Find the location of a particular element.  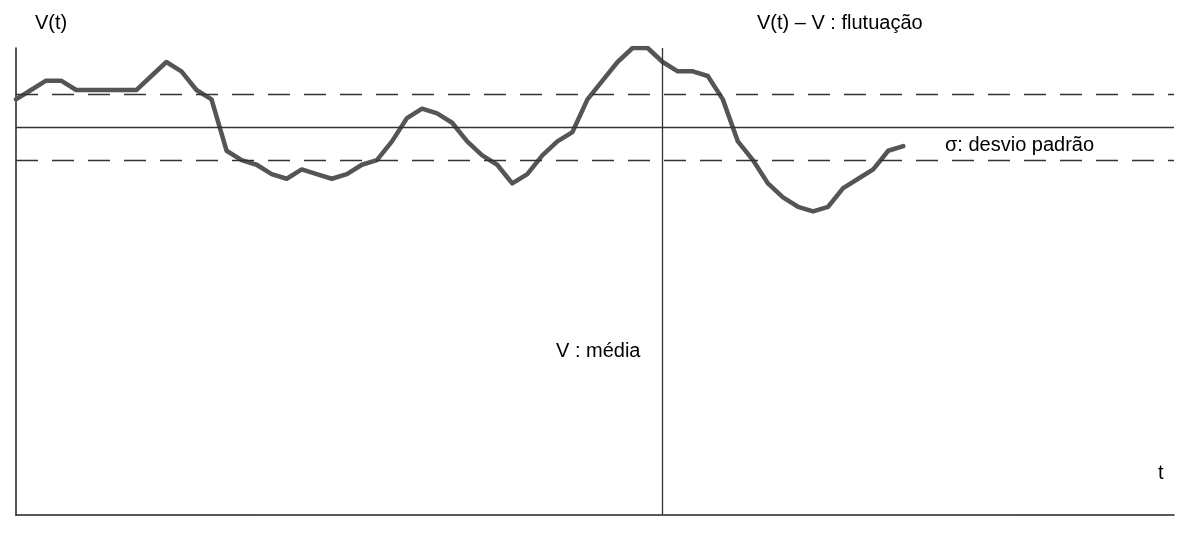

x-axis-title: t is located at coordinates (1161, 472).